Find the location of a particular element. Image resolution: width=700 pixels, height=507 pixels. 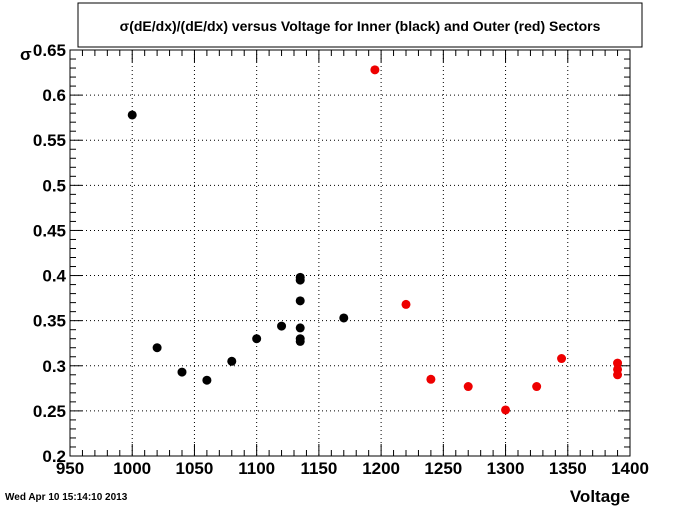

y-tick-label: 0.2 is located at coordinates (54, 456).